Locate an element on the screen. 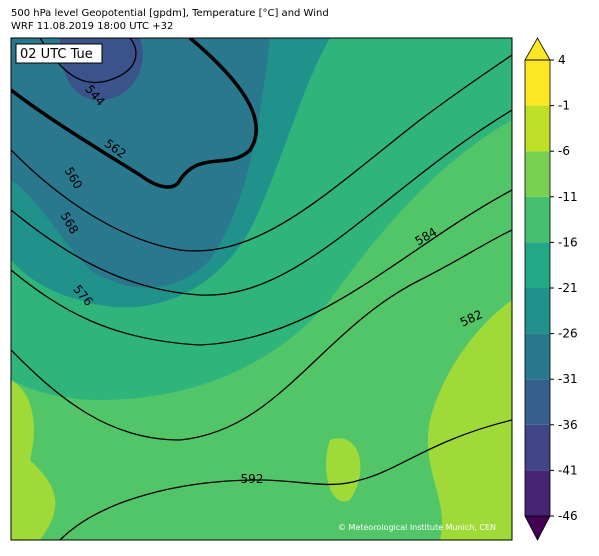 The width and height of the screenshot is (599, 556). colorbar-tick-label: -1 is located at coordinates (564, 106).